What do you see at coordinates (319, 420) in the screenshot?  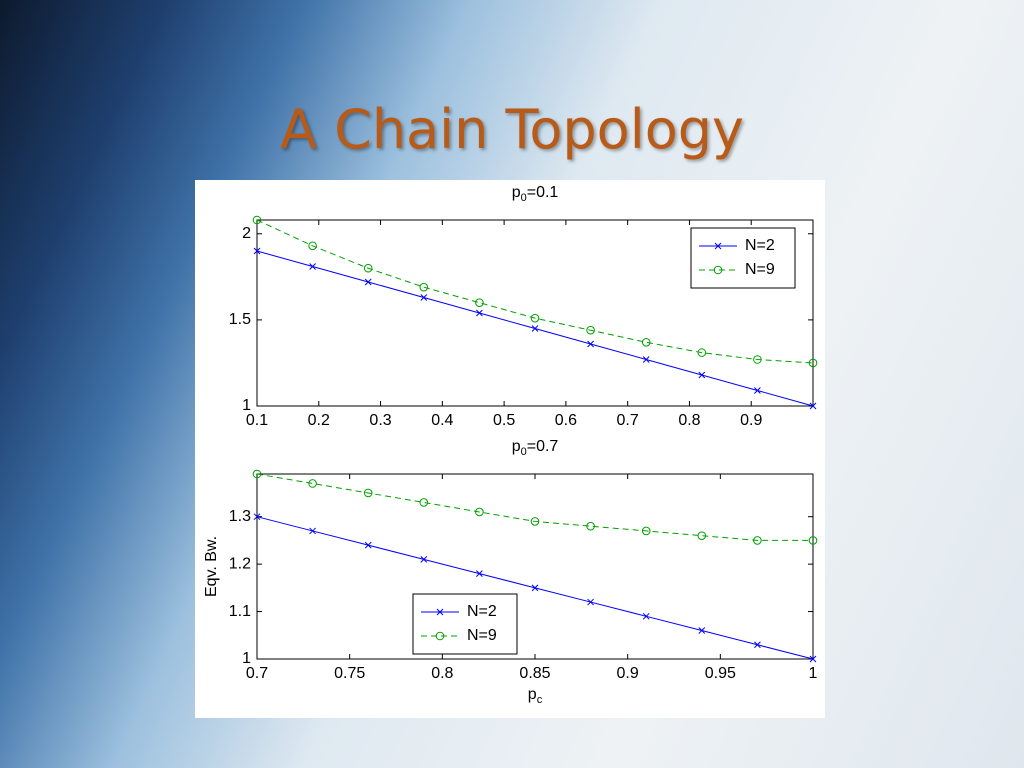 I see `x-tick-label: 0.2` at bounding box center [319, 420].